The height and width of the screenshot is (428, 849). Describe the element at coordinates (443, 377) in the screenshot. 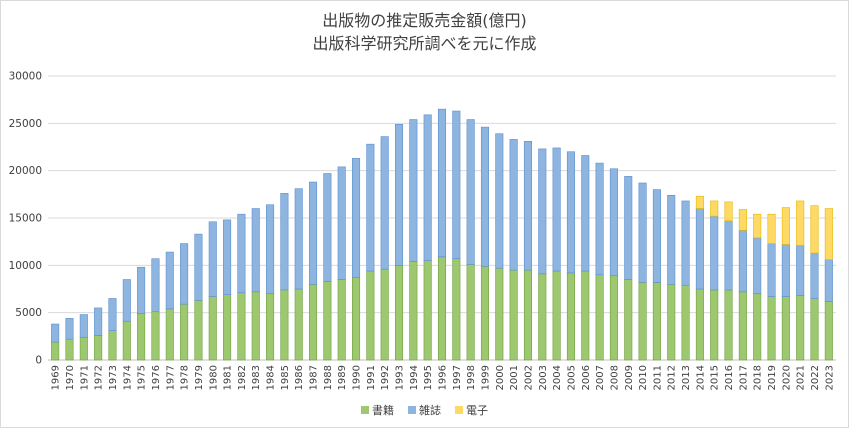

I see `x-tick-label: 1996` at that location.